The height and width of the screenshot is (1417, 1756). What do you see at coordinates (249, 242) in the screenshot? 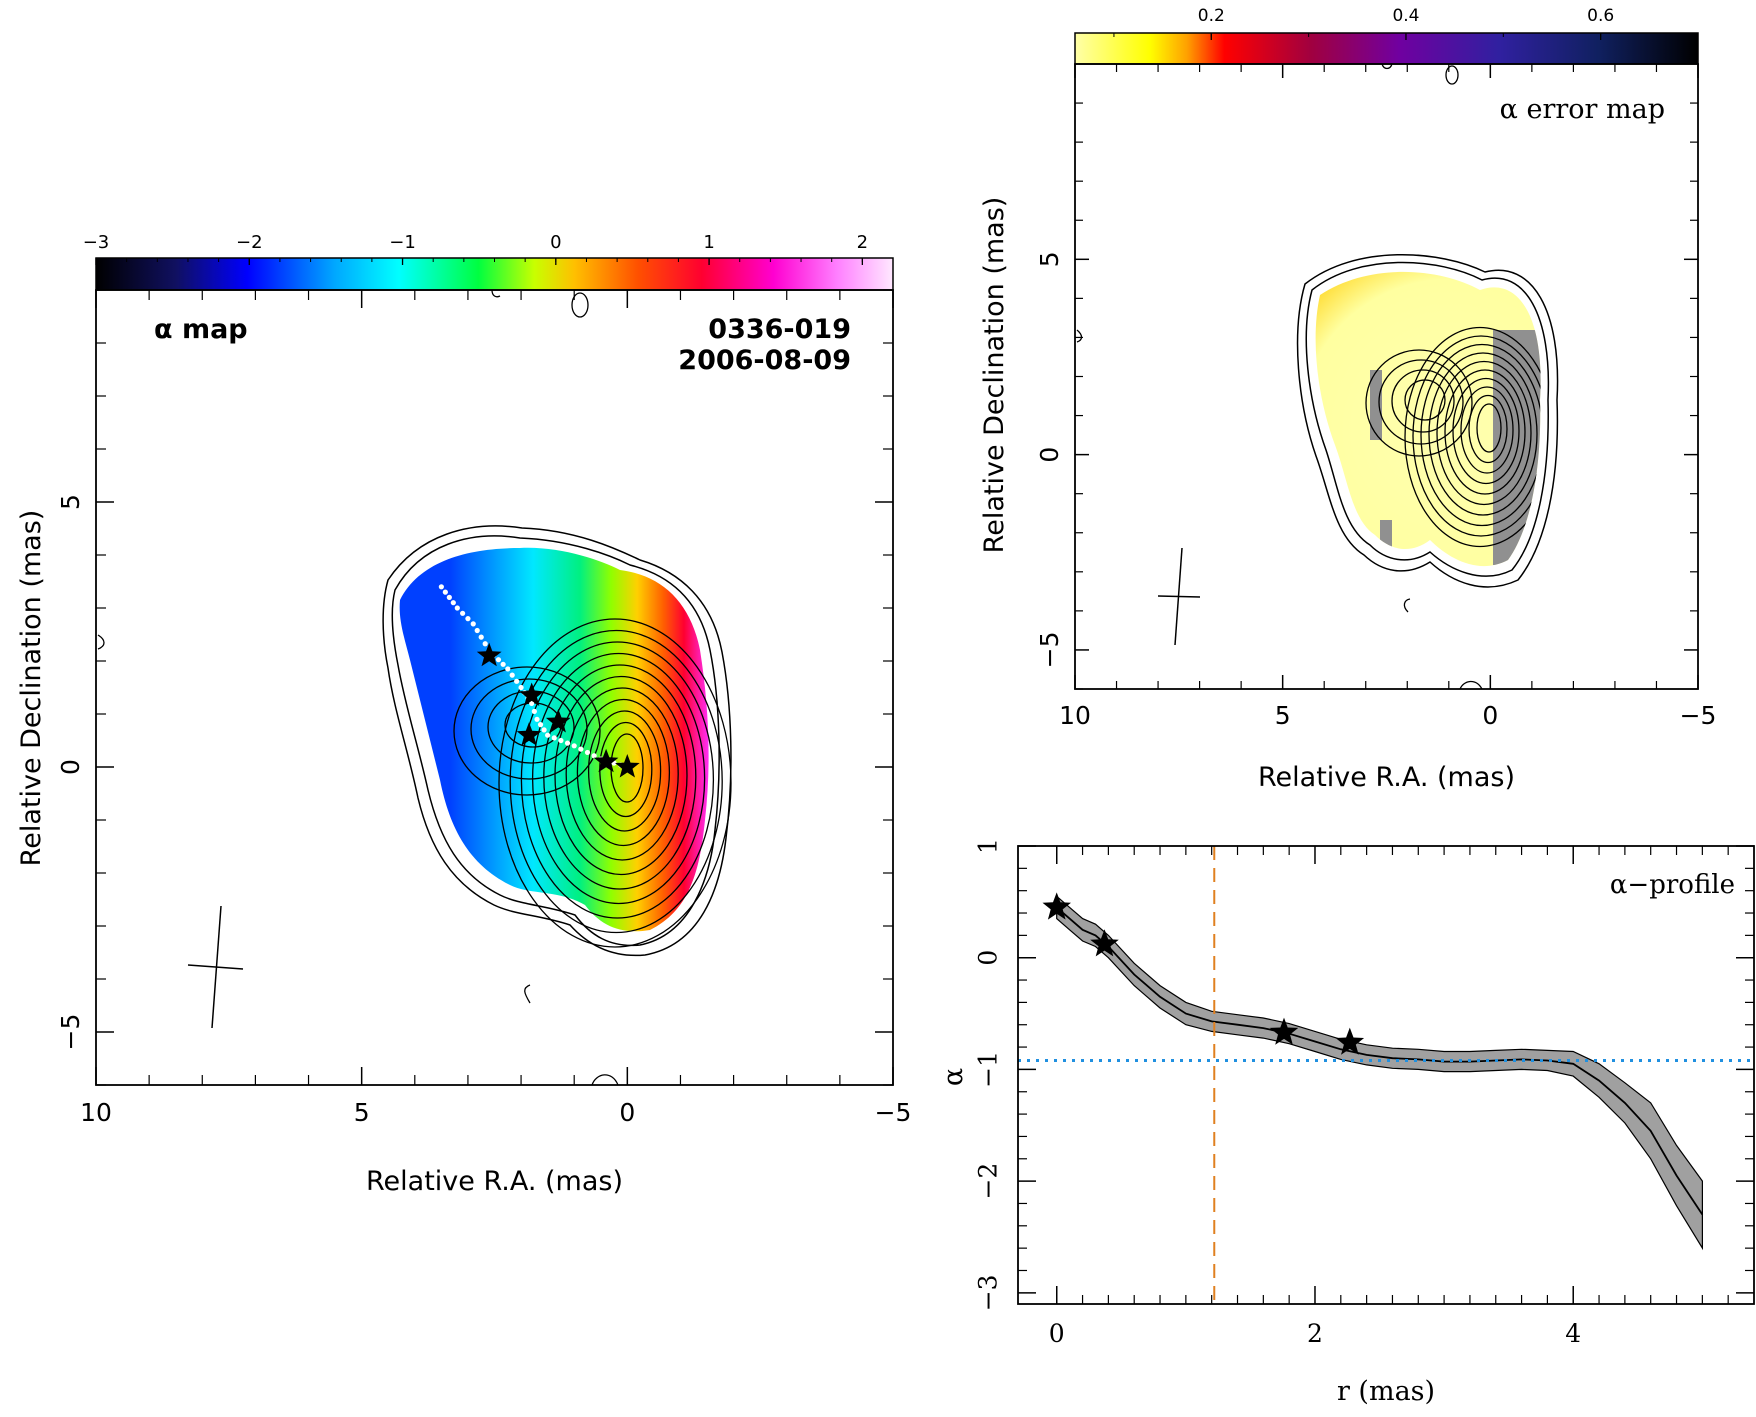
I see `colorbar-tick-label: −2` at bounding box center [249, 242].